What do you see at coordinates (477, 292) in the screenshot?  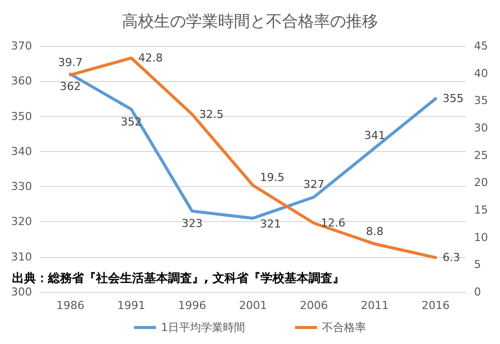 I see `y2-tick-label: 0` at bounding box center [477, 292].